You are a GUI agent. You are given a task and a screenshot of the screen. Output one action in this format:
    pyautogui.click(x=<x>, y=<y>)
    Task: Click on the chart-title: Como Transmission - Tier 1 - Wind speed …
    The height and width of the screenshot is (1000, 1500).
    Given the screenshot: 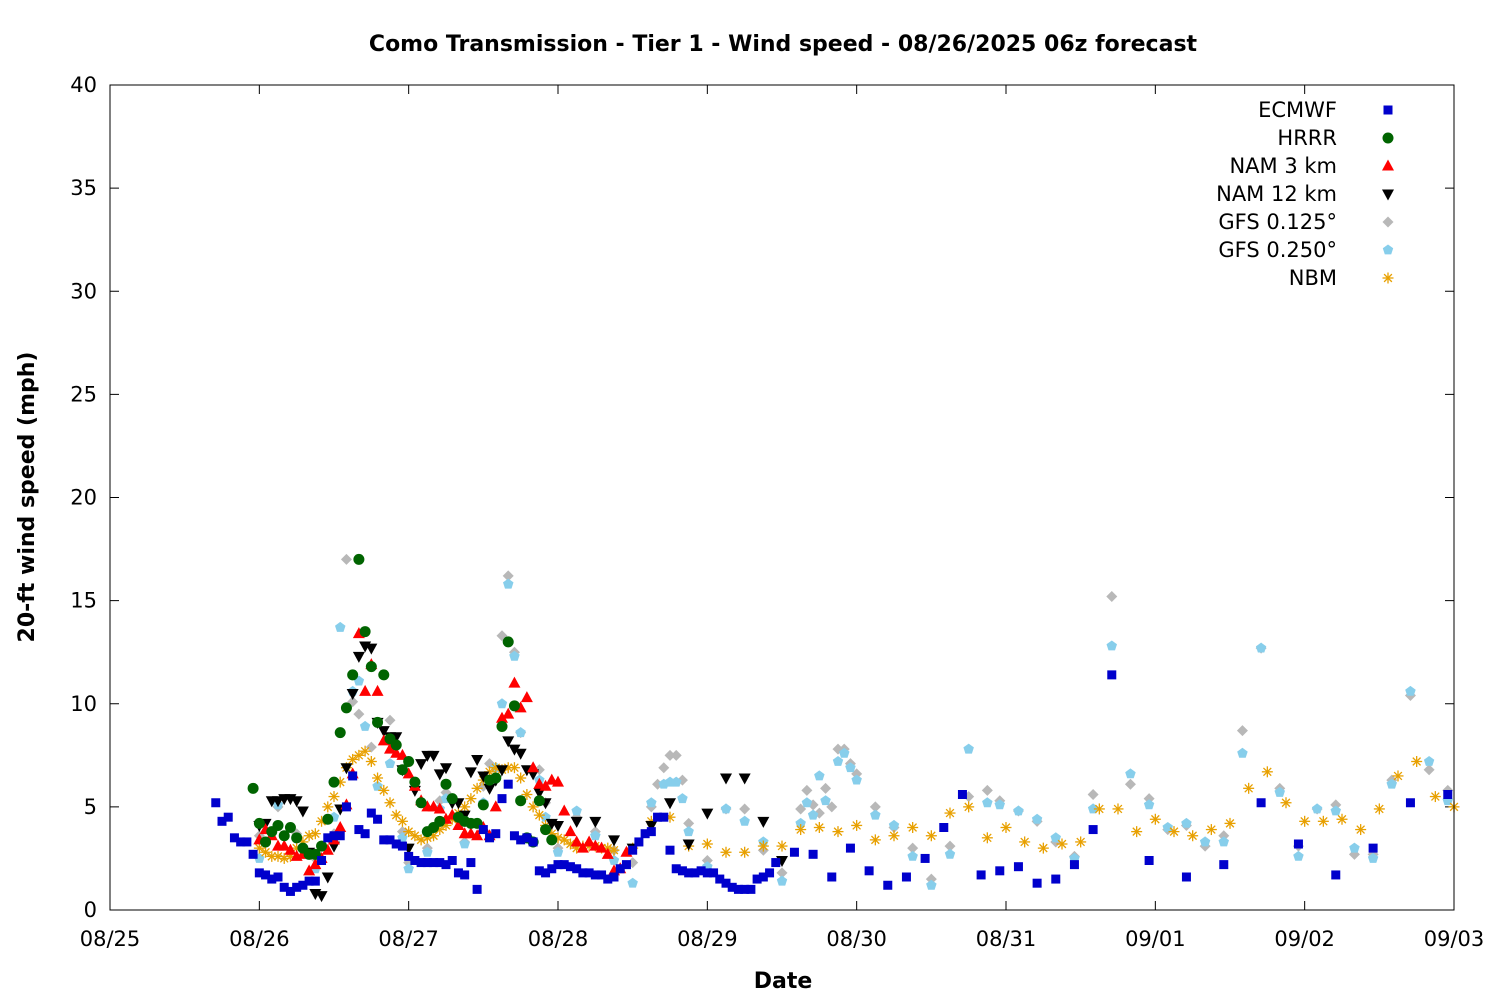 What is the action you would take?
    pyautogui.click(x=783, y=44)
    